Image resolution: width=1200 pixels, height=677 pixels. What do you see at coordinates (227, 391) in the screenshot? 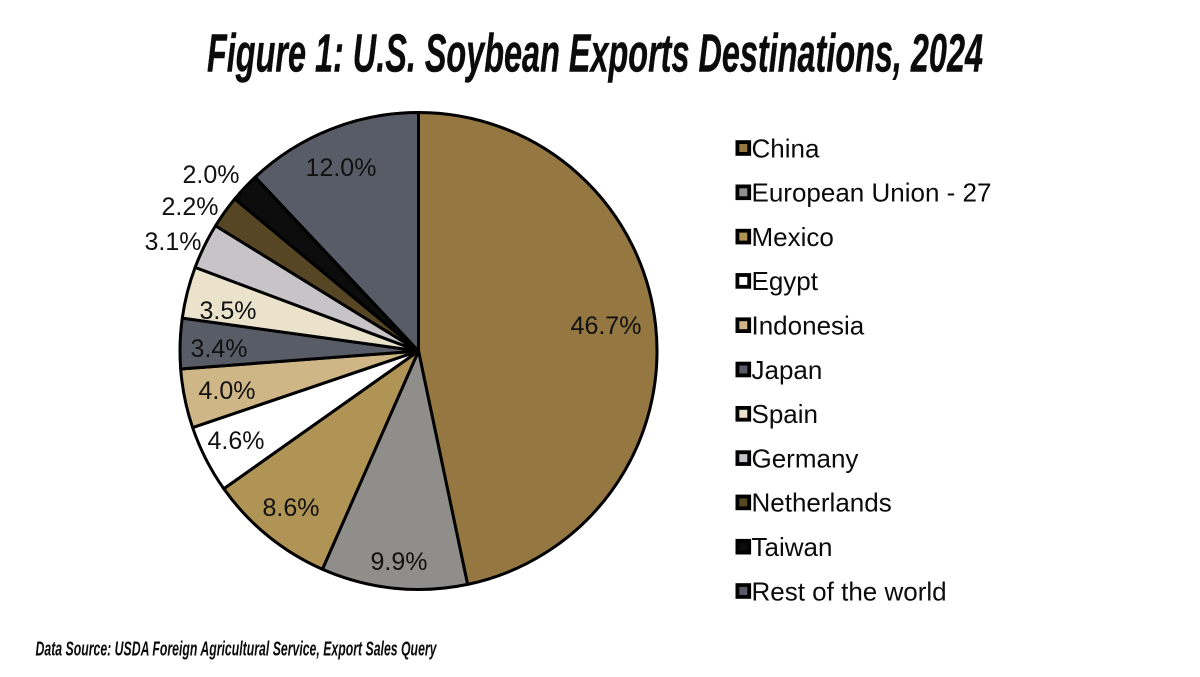
I see `svg-text: 4.0%` at bounding box center [227, 391].